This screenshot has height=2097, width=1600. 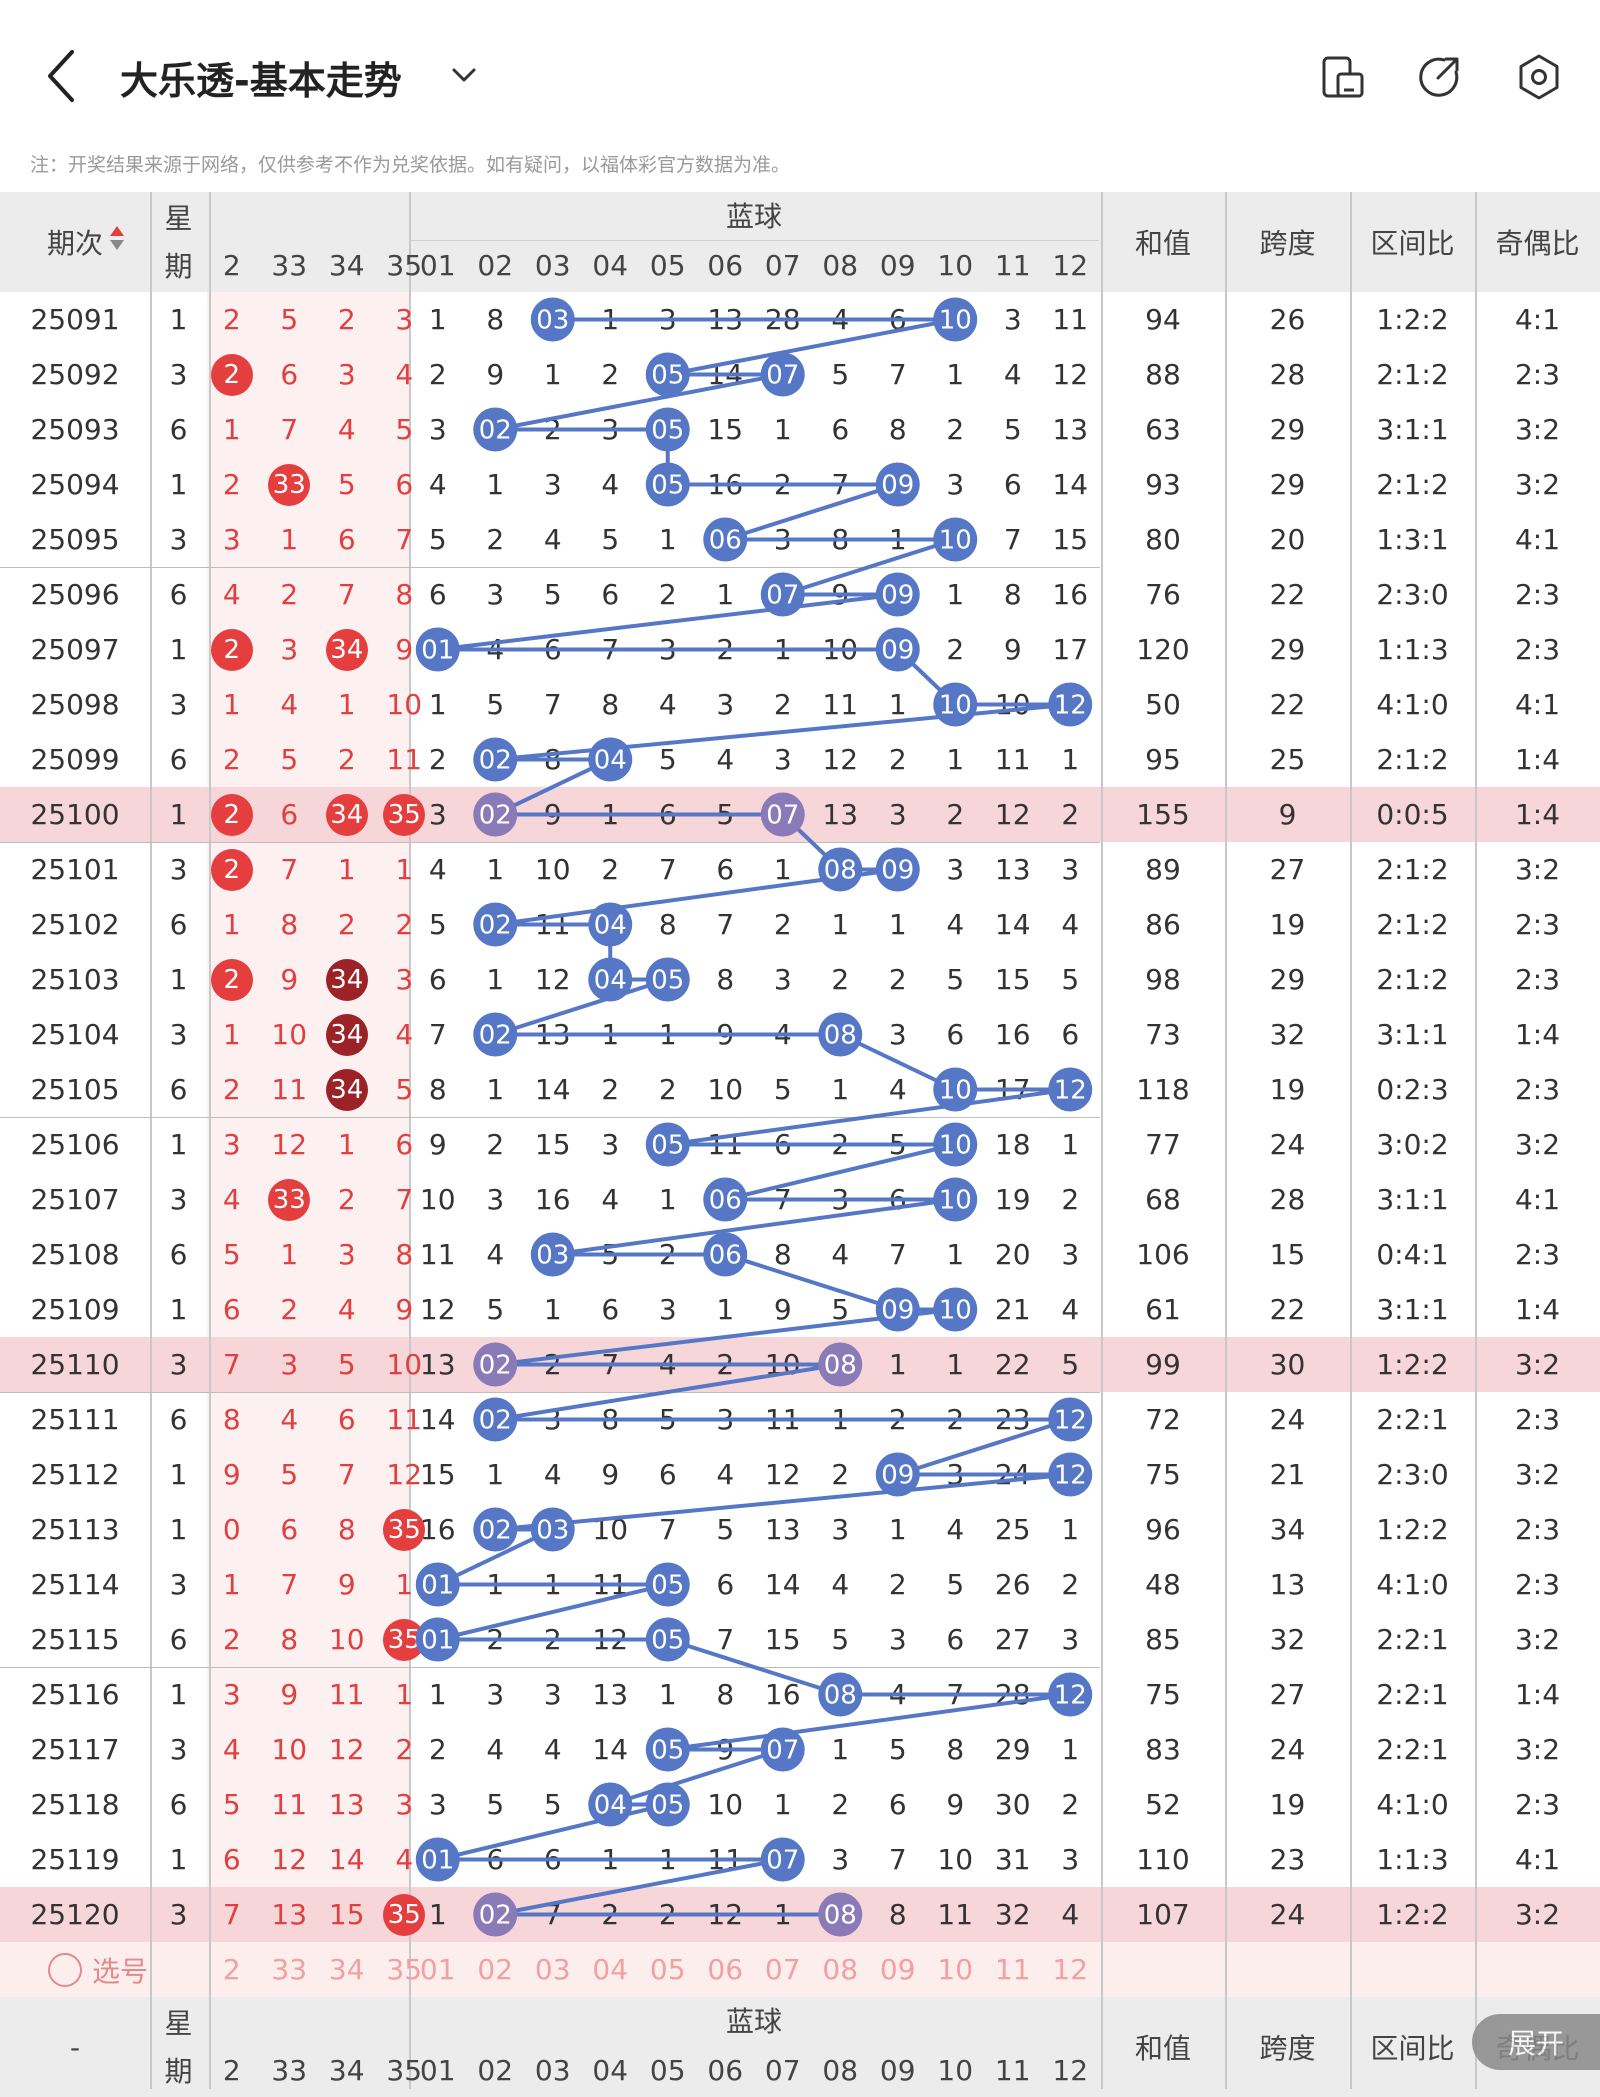 I want to click on select-blue-number: 07, so click(x=782, y=1969).